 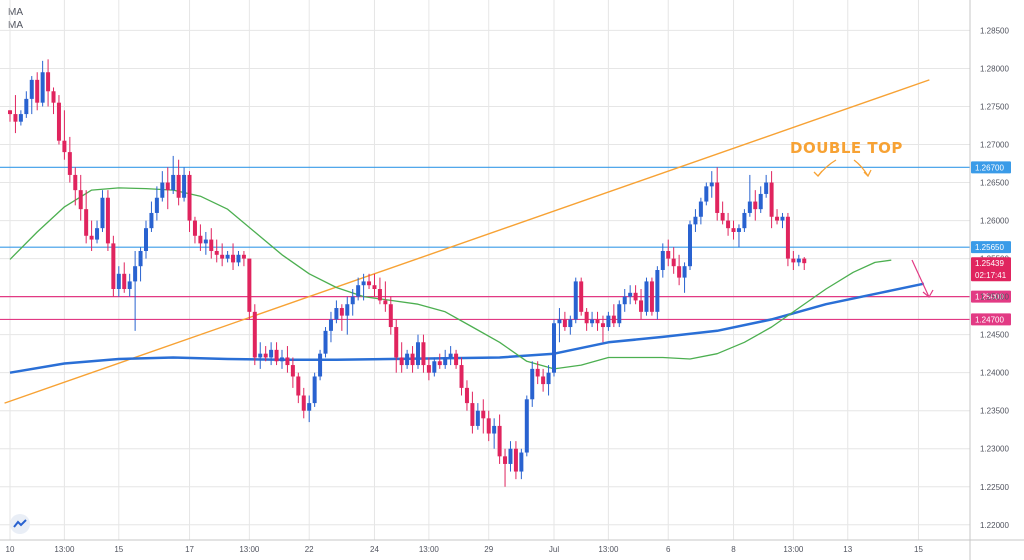 I want to click on y-tick-label: 1.27500, so click(x=994, y=106).